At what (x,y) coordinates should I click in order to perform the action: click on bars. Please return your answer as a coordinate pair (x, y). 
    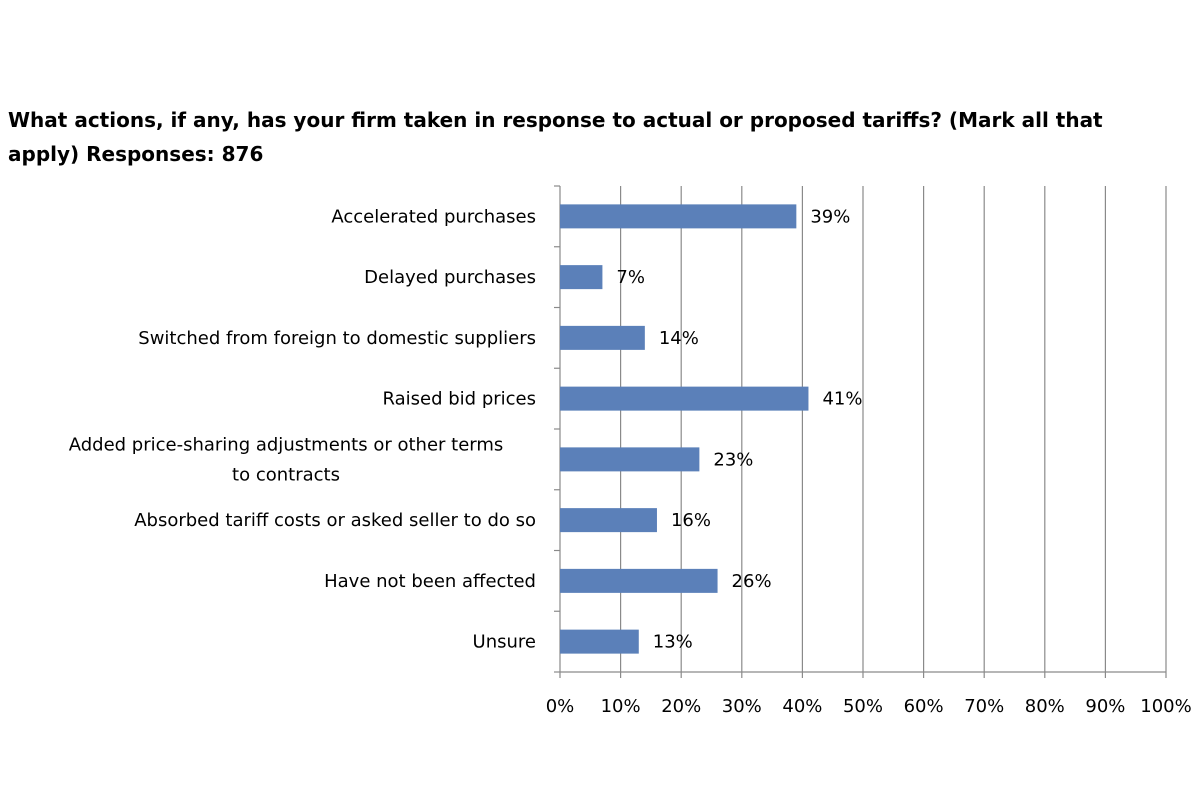
    Looking at the image, I should click on (684, 429).